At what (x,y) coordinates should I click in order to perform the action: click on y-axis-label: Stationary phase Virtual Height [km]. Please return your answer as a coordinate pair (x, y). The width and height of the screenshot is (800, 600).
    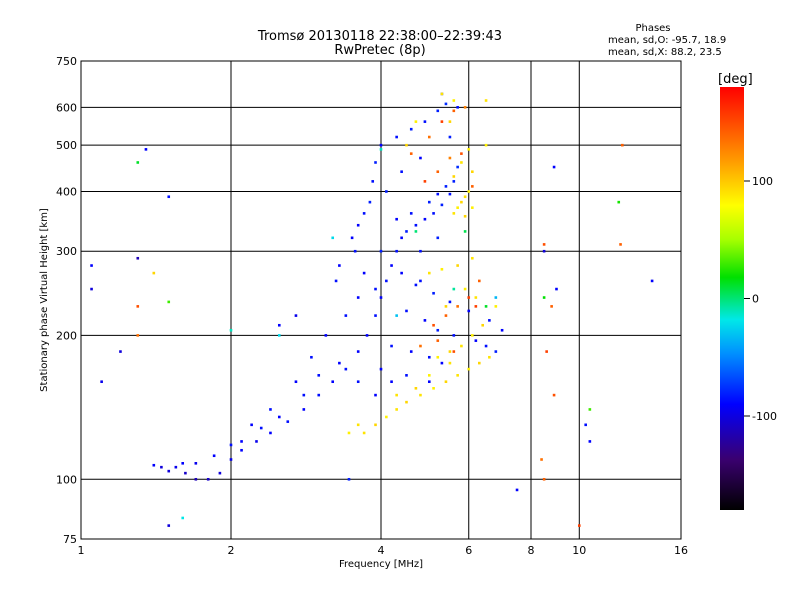
    Looking at the image, I should click on (44, 300).